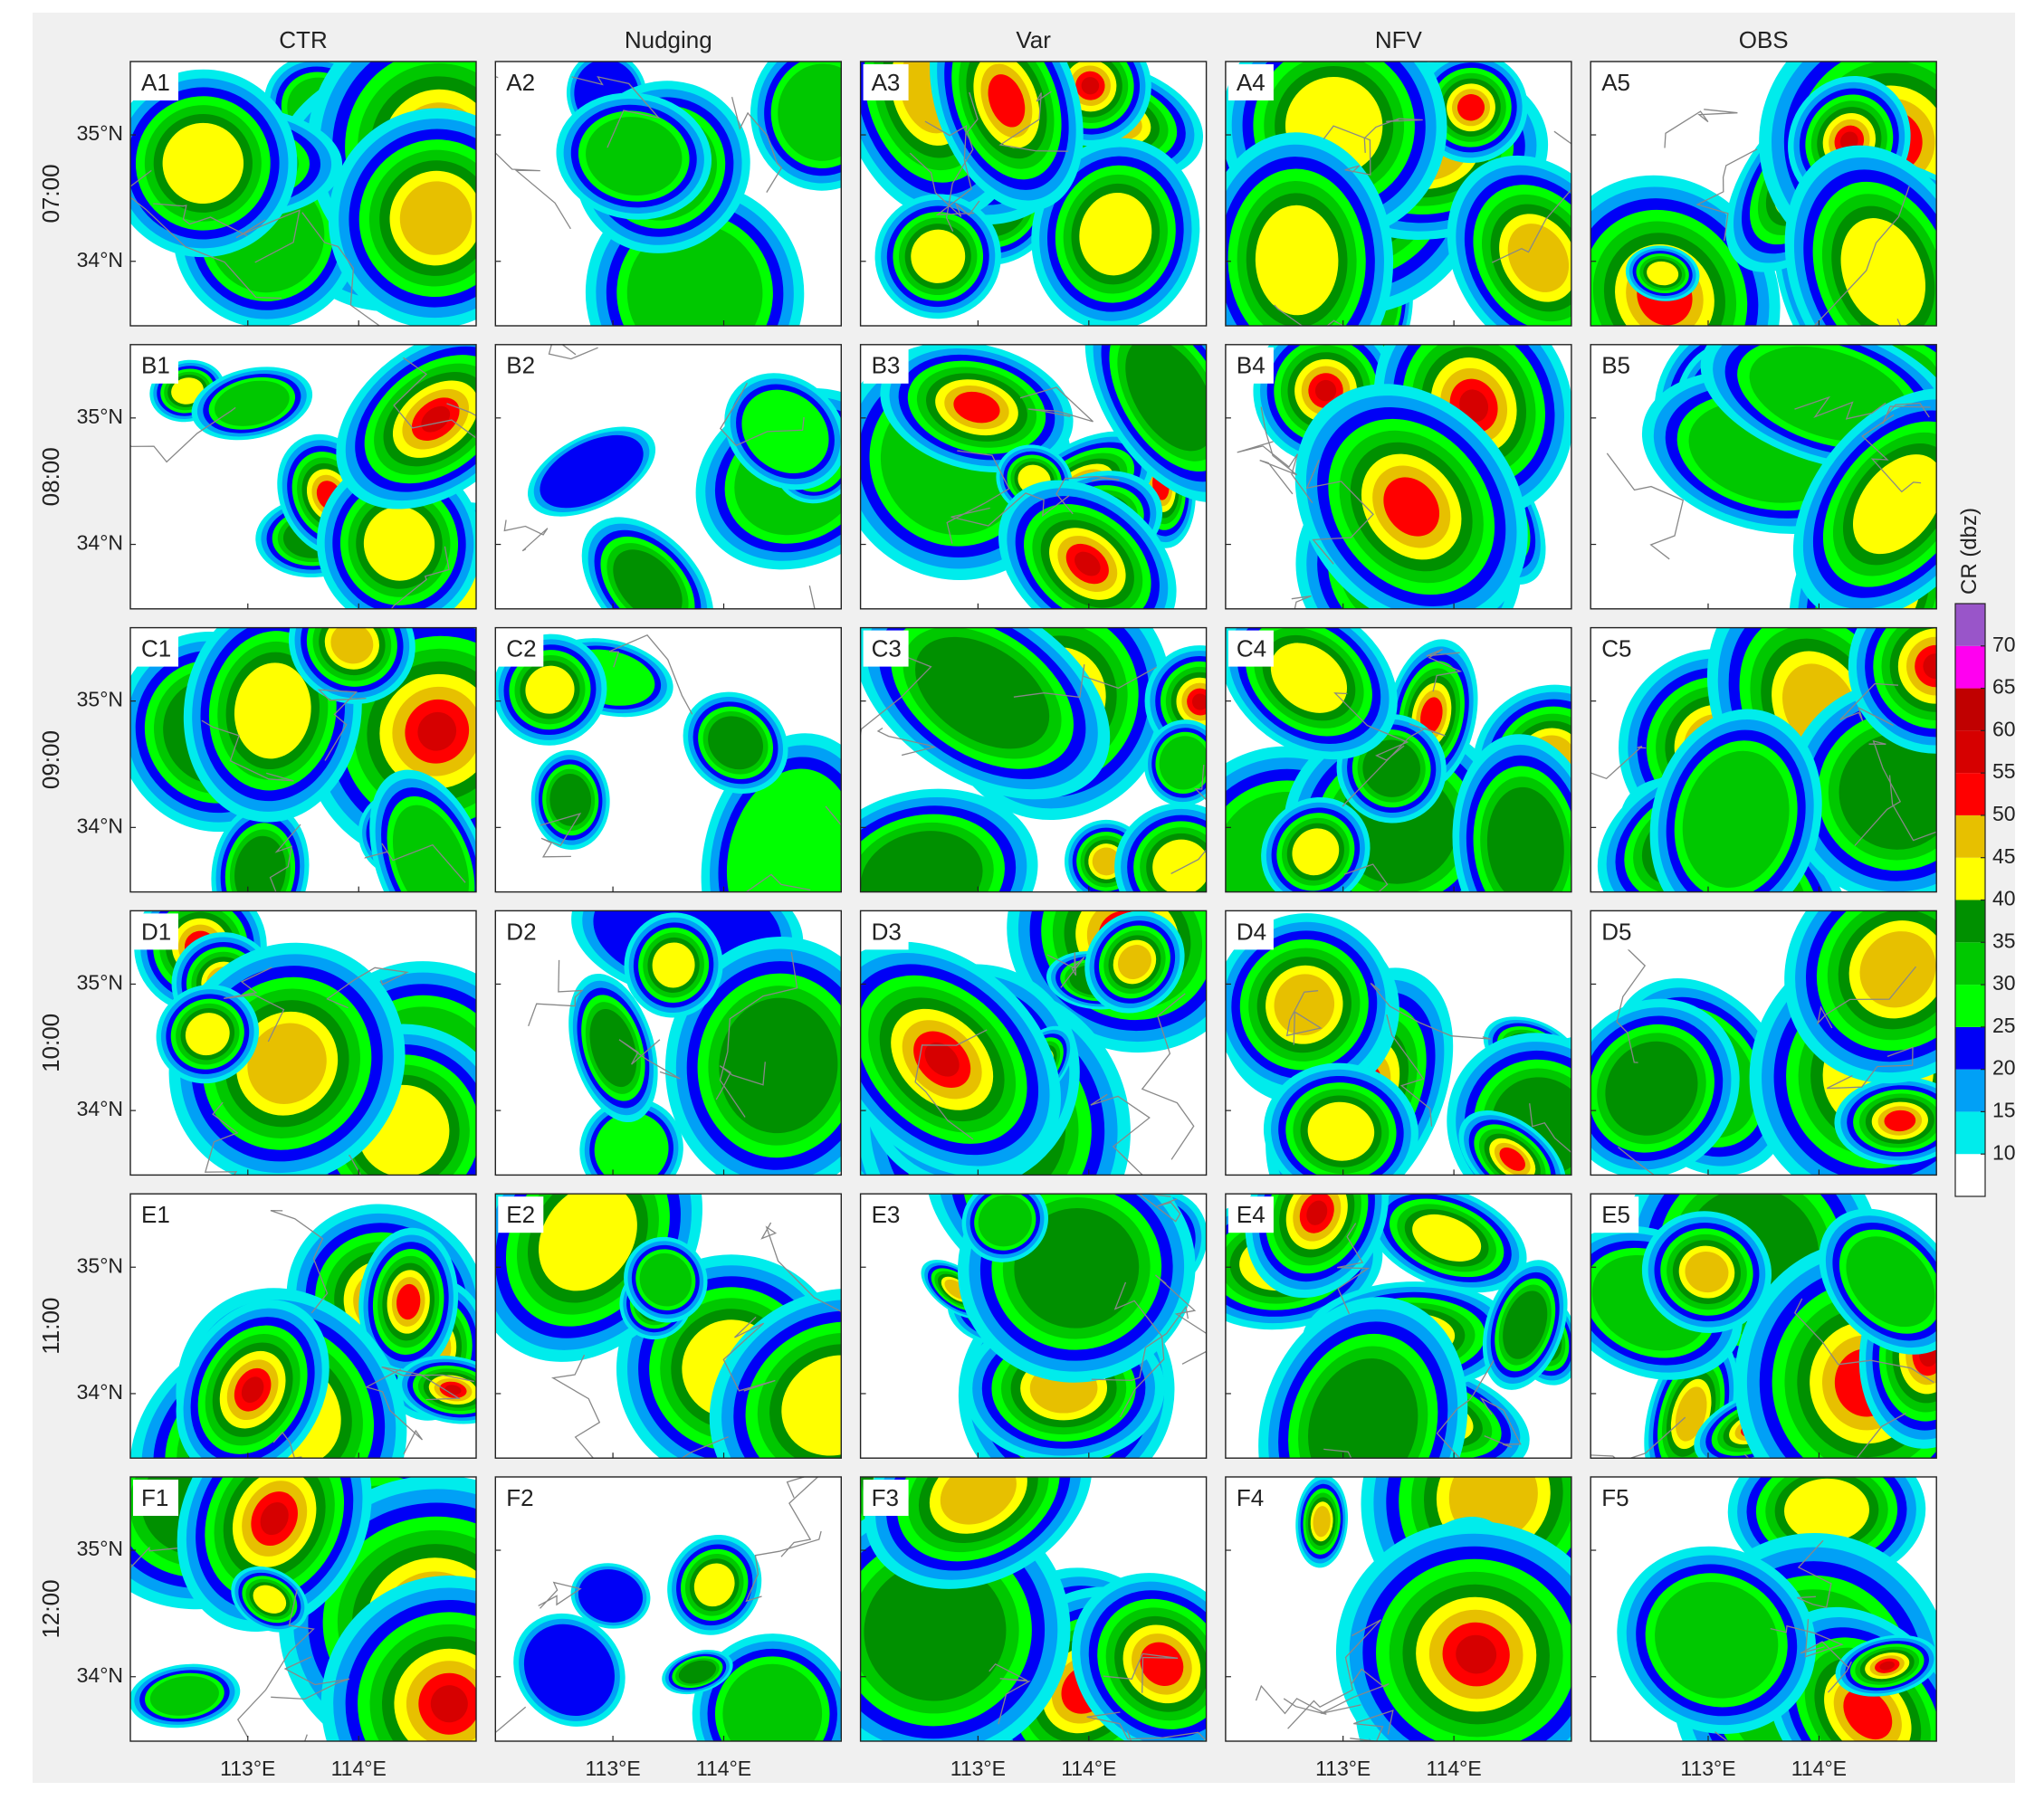  Describe the element at coordinates (885, 1497) in the screenshot. I see `panel-label: F3` at that location.